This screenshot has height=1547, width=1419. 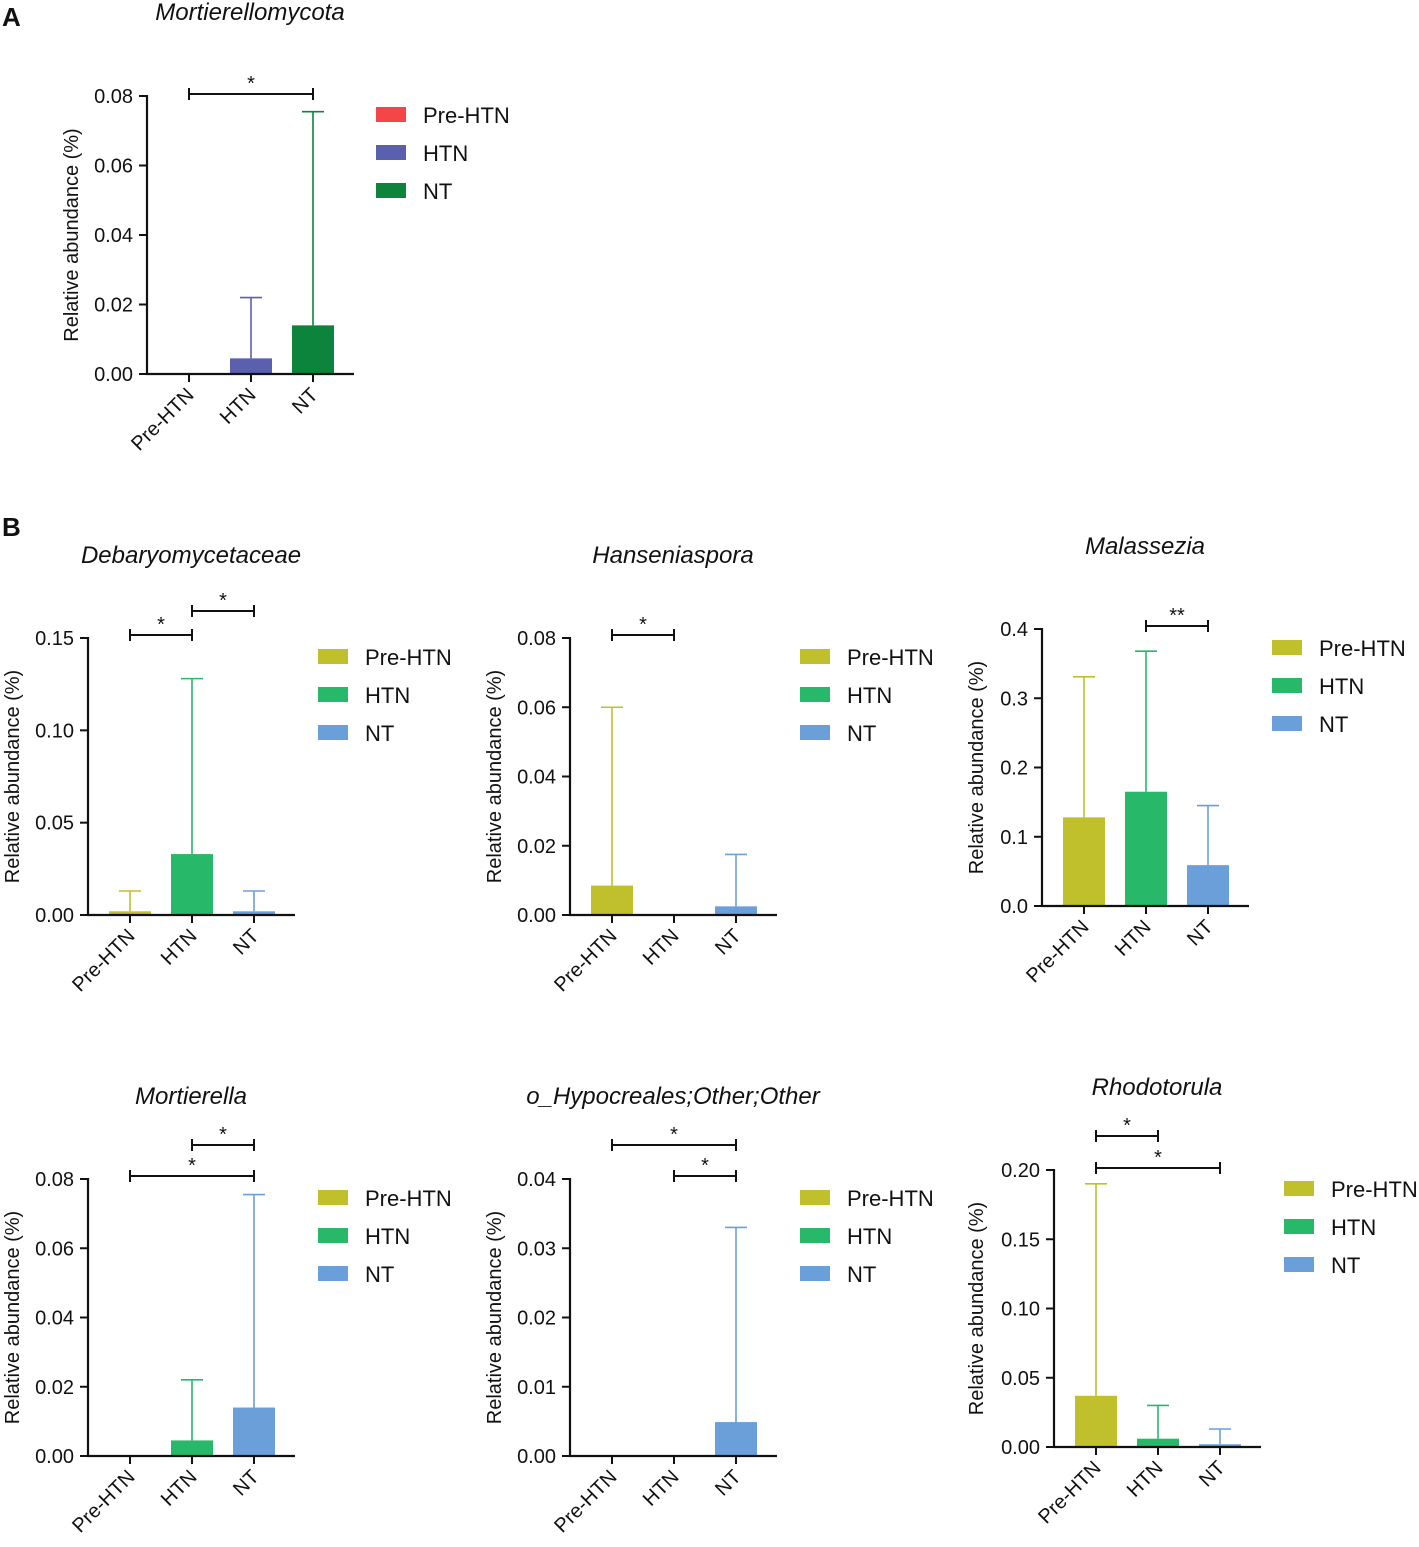 What do you see at coordinates (672, 555) in the screenshot?
I see `chart-title: Hanseniaspora` at bounding box center [672, 555].